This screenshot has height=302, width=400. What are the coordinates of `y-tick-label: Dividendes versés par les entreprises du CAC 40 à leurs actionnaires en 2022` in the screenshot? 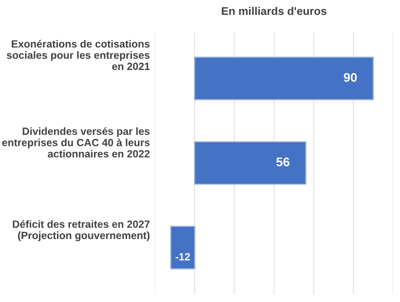 It's located at (76, 142).